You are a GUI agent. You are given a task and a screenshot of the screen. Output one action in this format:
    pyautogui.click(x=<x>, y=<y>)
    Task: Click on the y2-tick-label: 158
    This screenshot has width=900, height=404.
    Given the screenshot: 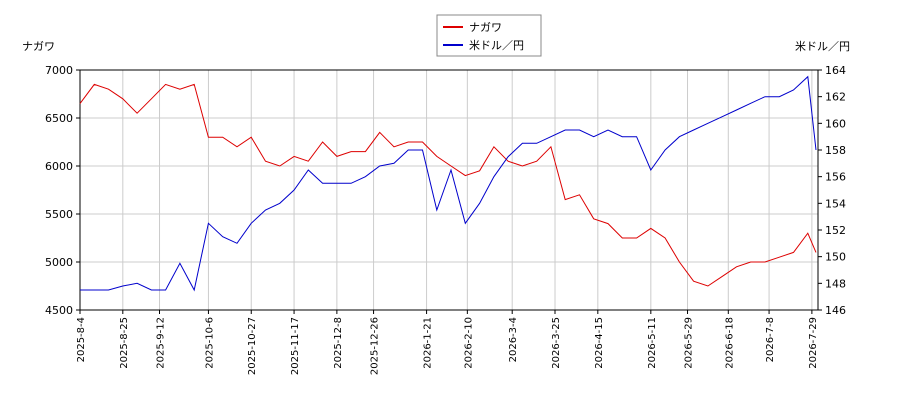 What is the action you would take?
    pyautogui.click(x=835, y=150)
    